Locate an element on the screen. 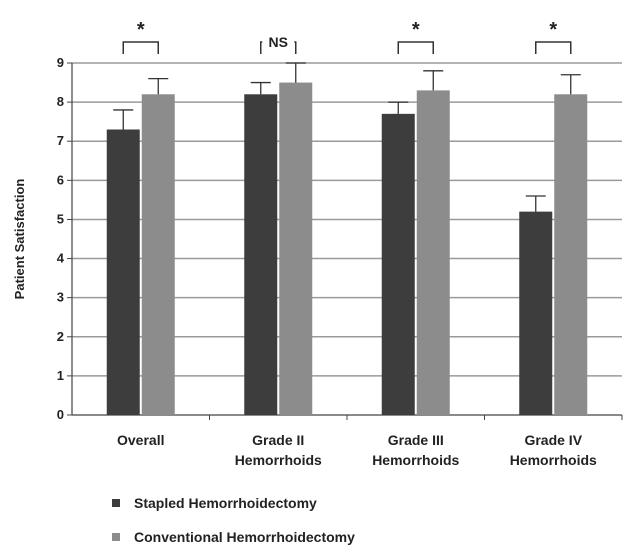 The width and height of the screenshot is (625, 560). y-tick-label: 7 is located at coordinates (60, 140).